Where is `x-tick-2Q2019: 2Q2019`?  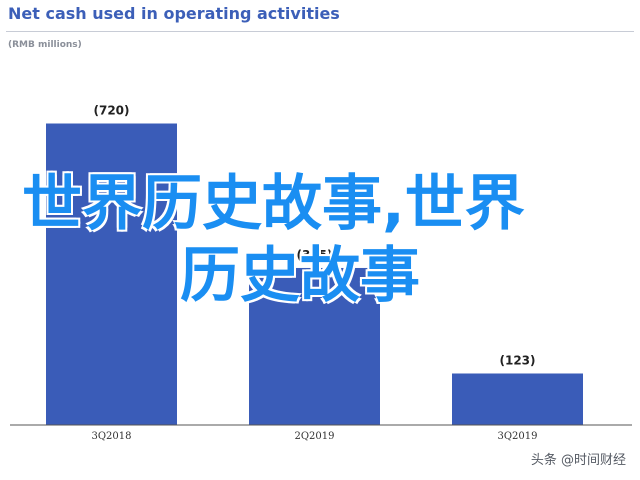
x-tick-2Q2019: 2Q2019 is located at coordinates (314, 436).